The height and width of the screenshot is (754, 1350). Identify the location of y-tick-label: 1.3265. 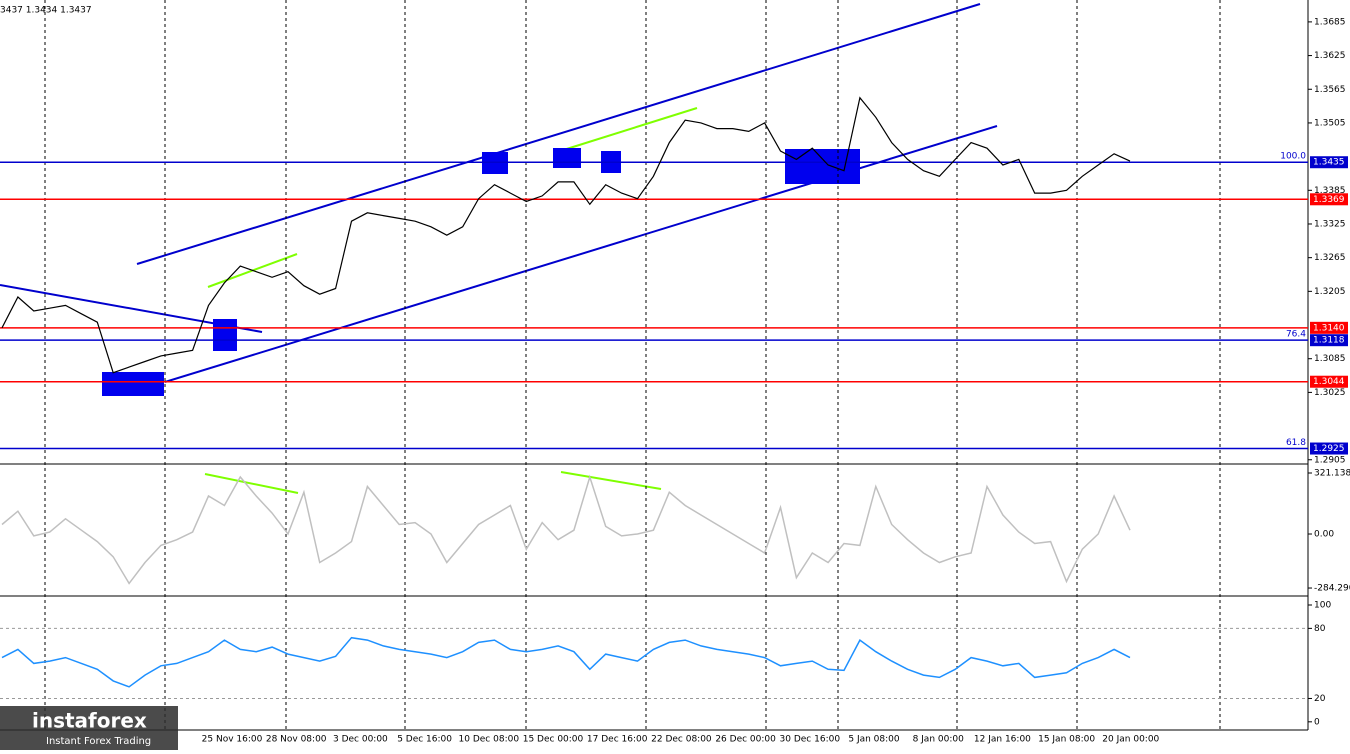
(1330, 258).